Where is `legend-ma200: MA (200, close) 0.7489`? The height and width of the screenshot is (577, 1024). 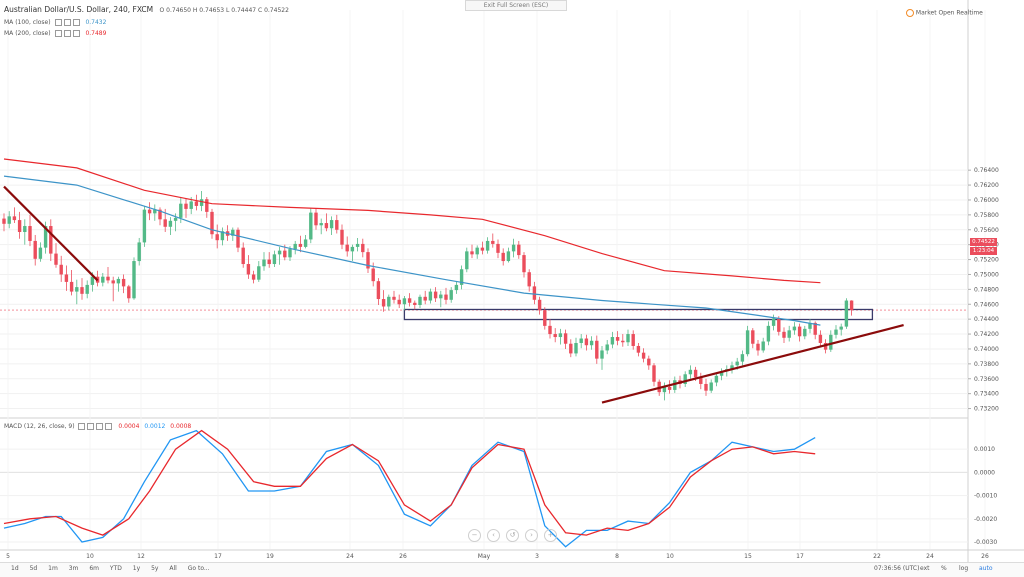
legend-ma200: MA (200, close) 0.7489 is located at coordinates (55, 33).